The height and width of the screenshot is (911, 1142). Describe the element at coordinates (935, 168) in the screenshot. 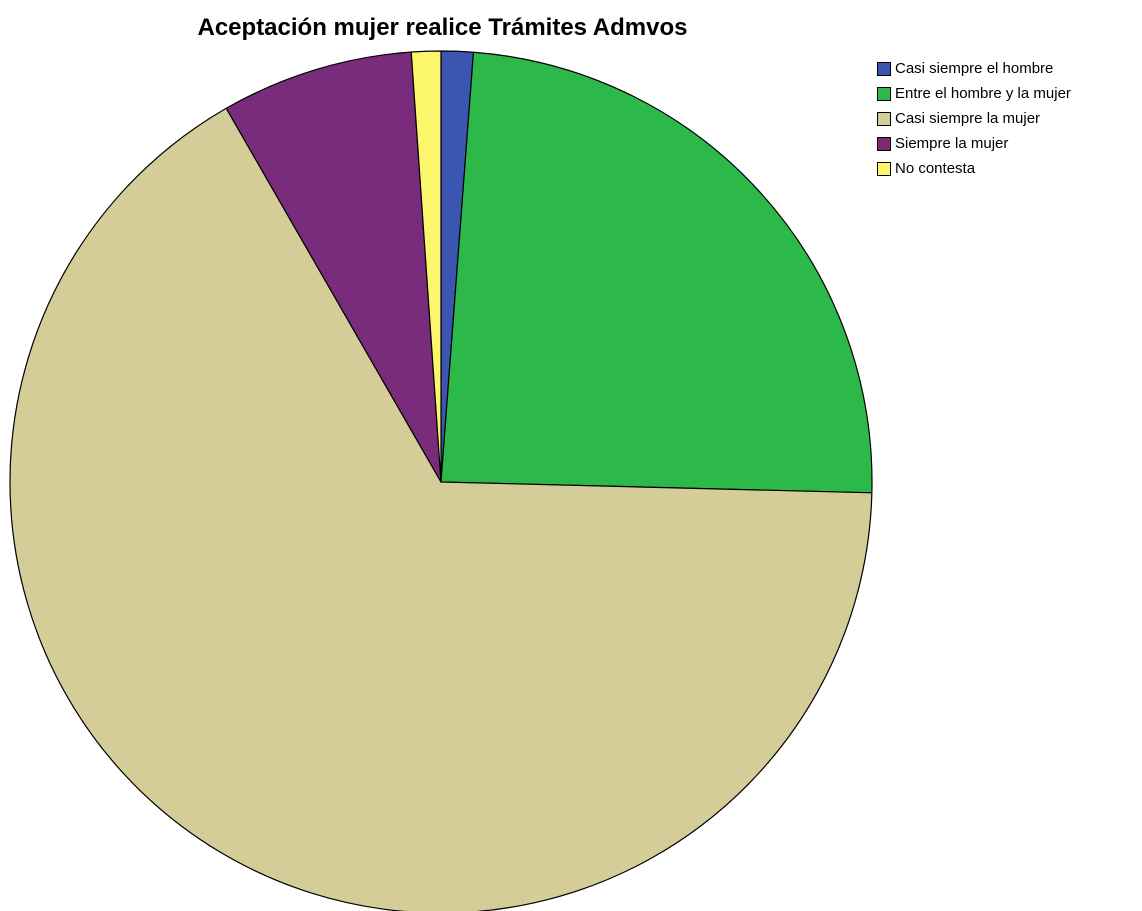

I see `legend-label: No contesta` at that location.